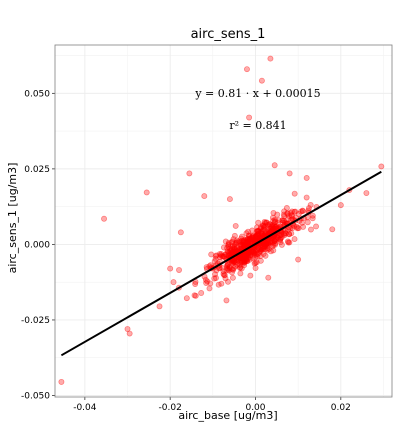 Image resolution: width=408 pixels, height=447 pixels. I want to click on y-tick-label: -0.025, so click(35, 321).